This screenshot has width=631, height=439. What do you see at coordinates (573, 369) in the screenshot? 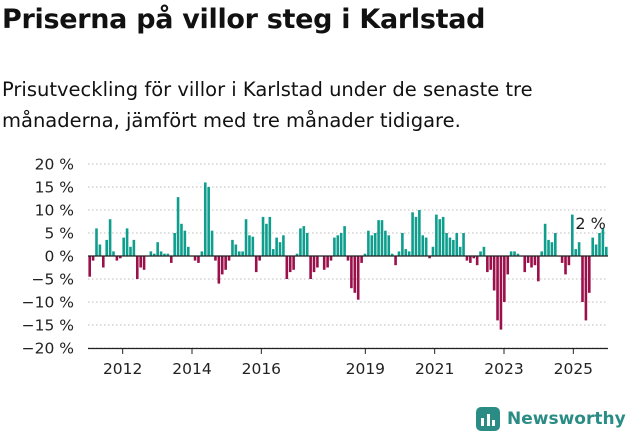
I see `x-tick-label: 2025` at bounding box center [573, 369].